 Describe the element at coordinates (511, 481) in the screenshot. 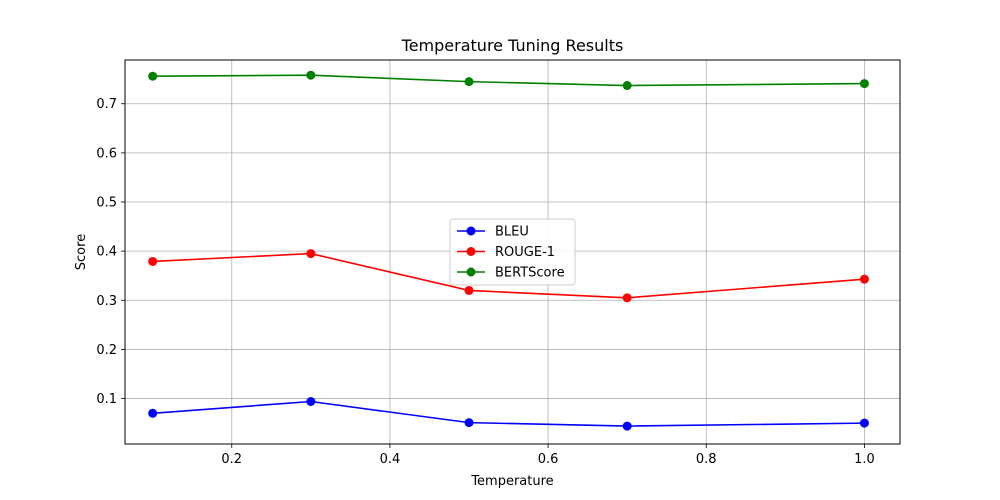

I see `x-axis-label: Temperature` at that location.